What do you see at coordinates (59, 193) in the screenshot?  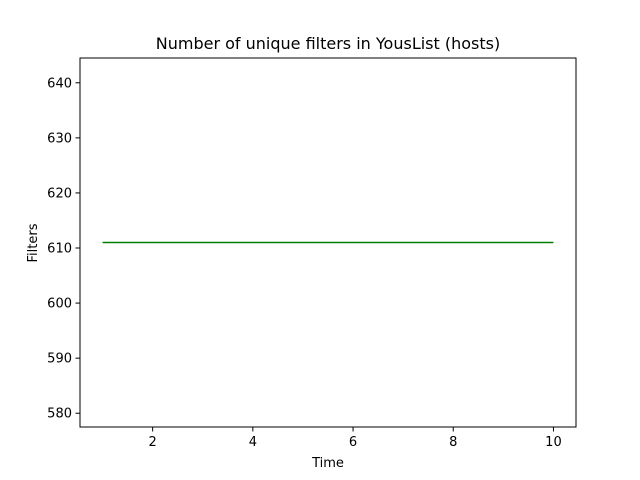 I see `y-tick-label: 620` at bounding box center [59, 193].